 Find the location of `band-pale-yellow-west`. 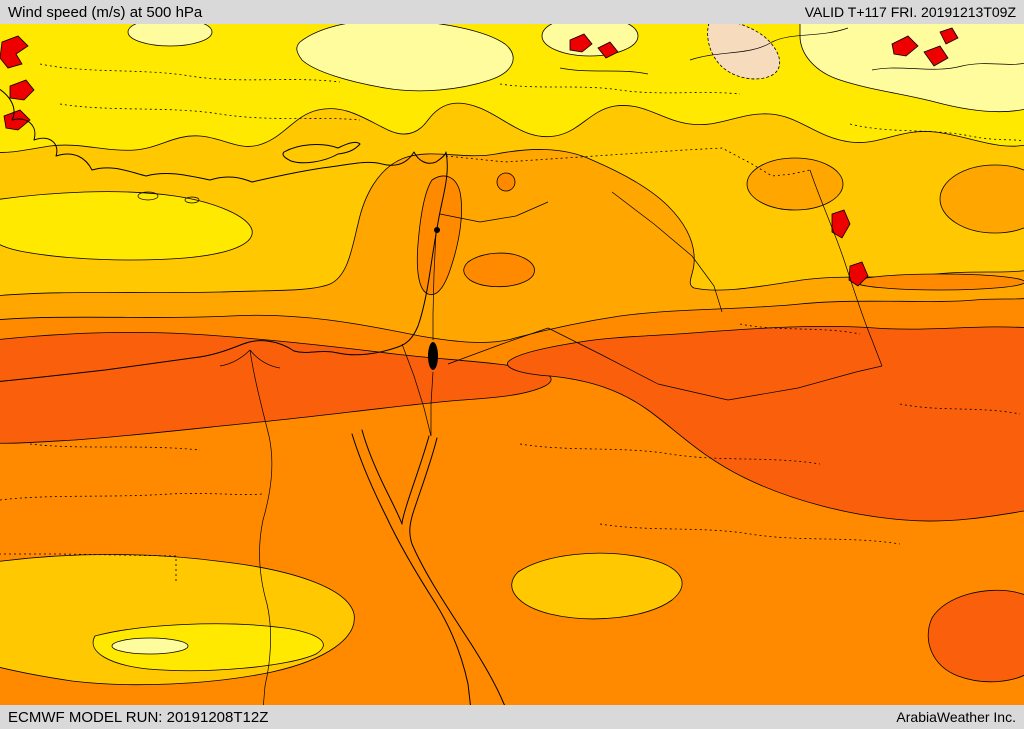

band-pale-yellow-west is located at coordinates (170, 35).